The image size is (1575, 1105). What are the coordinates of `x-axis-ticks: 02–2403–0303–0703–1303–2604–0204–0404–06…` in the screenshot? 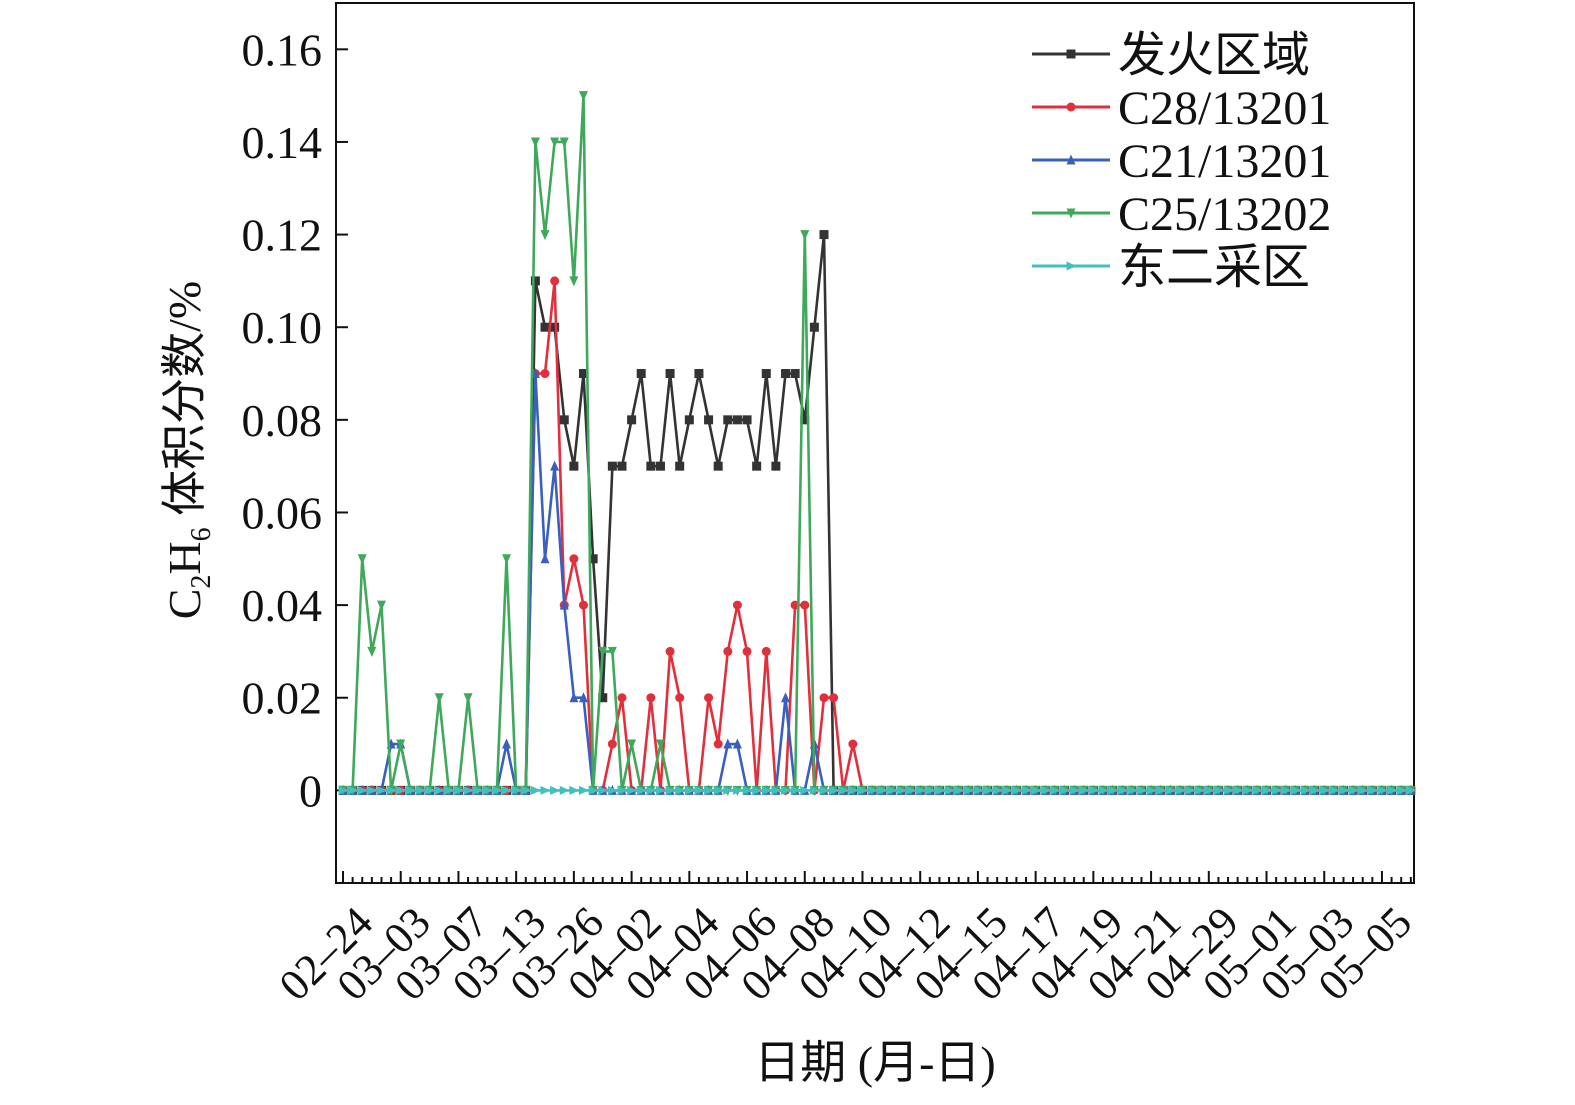 It's located at (845, 940).